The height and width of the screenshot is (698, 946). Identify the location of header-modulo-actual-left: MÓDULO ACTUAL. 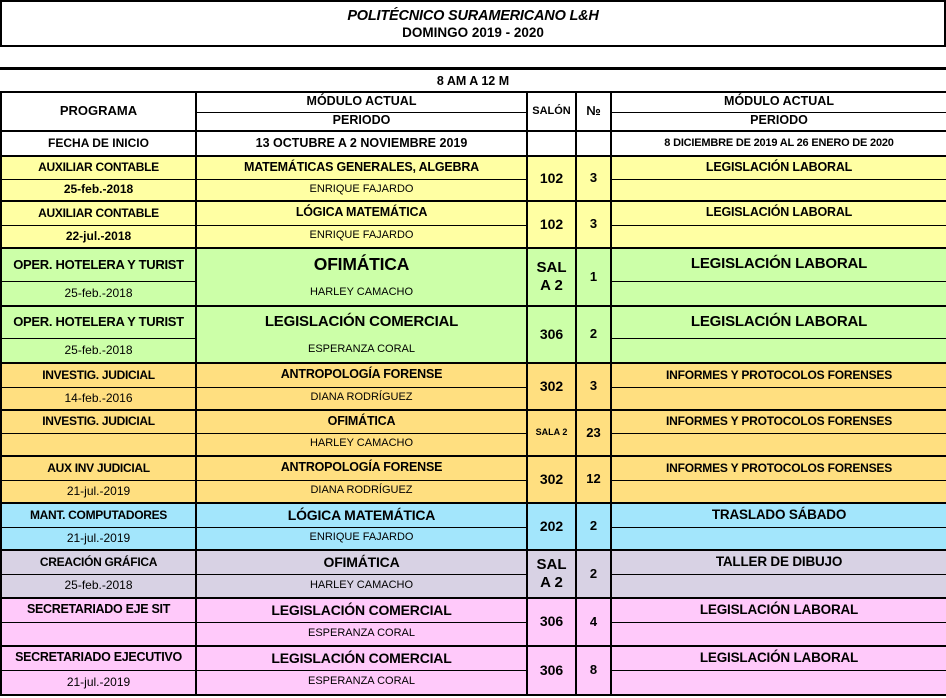
(361, 102).